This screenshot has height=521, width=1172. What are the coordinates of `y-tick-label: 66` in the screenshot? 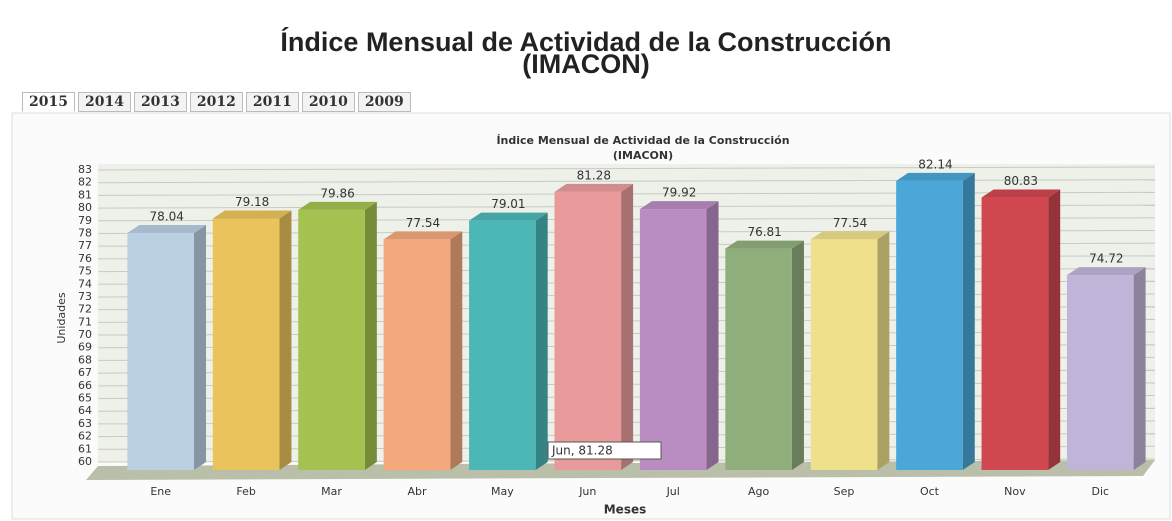 It's located at (85, 385).